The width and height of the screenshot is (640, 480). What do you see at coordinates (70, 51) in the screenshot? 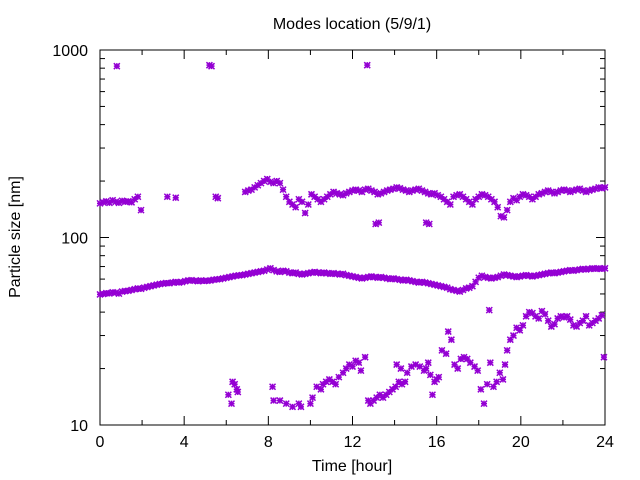
I see `y-tick-label: 1000` at bounding box center [70, 51].